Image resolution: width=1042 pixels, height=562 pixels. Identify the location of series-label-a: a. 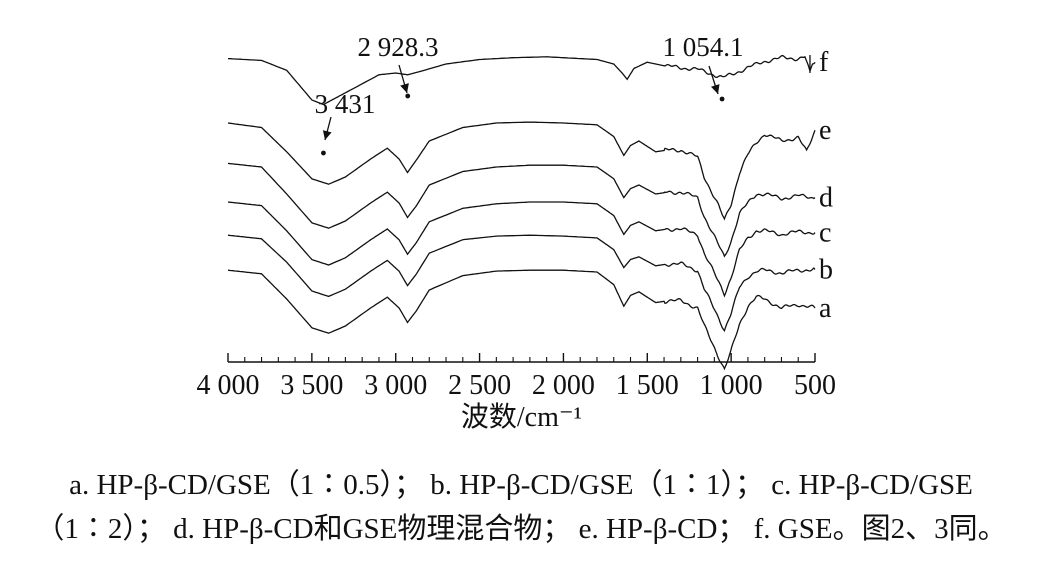
(825, 308).